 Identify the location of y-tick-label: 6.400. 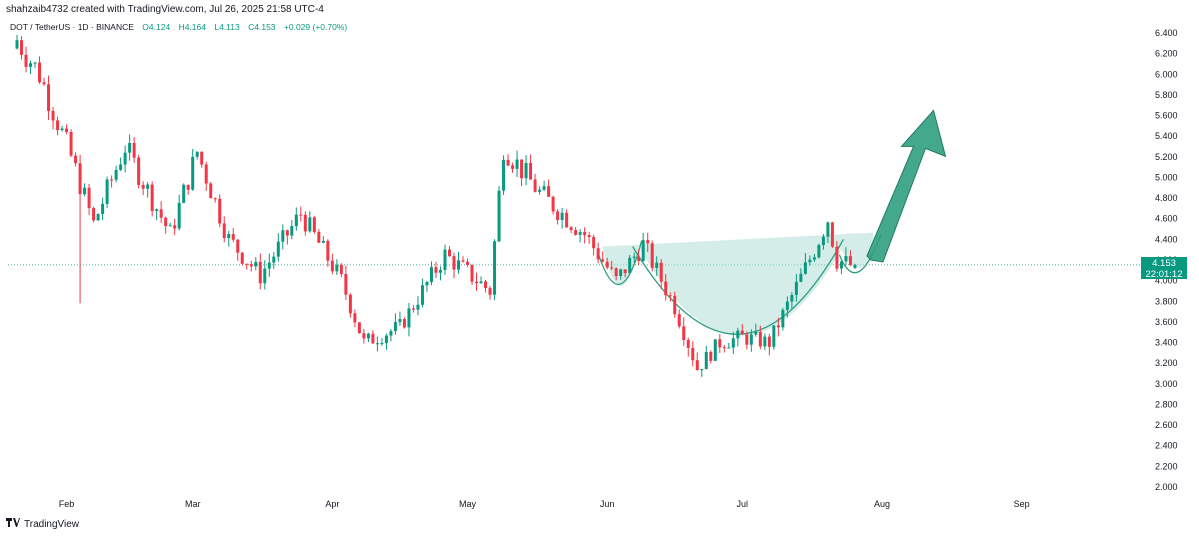
(1166, 33).